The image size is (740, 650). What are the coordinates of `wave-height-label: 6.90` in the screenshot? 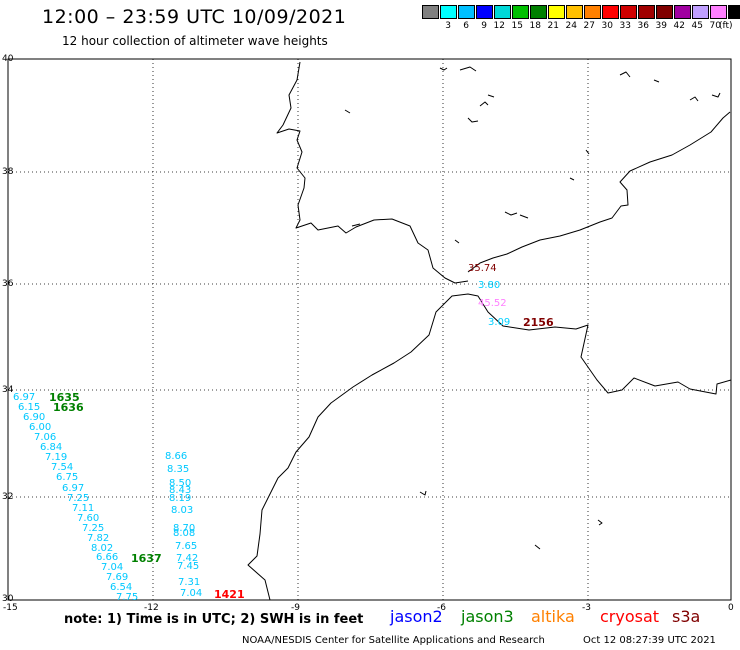 It's located at (34, 417).